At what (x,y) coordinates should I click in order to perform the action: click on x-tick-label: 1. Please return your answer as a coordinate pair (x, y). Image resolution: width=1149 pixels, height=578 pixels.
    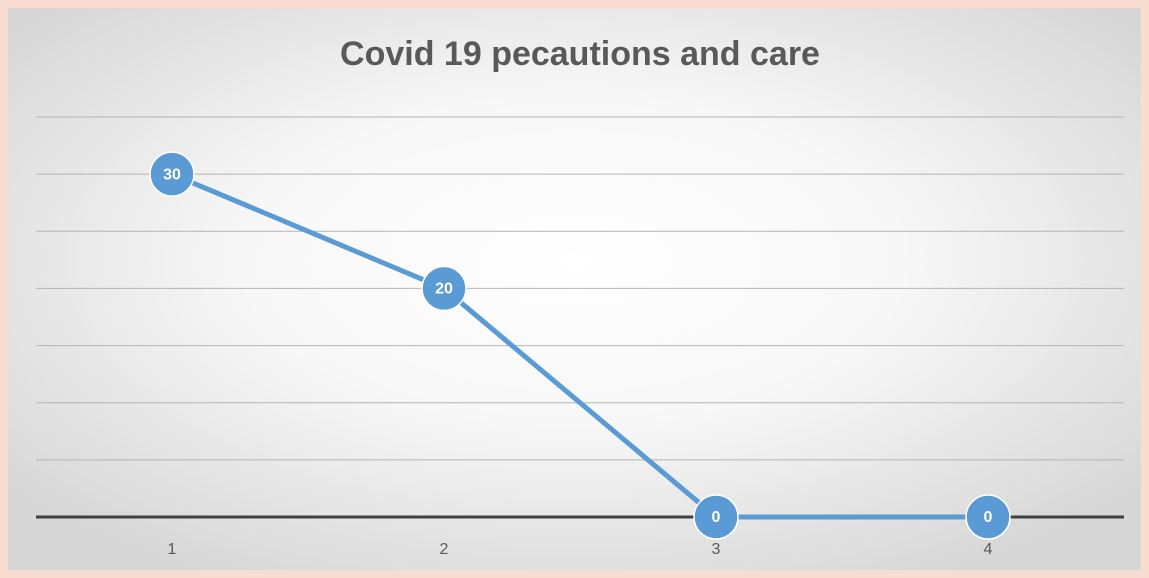
    Looking at the image, I should click on (172, 549).